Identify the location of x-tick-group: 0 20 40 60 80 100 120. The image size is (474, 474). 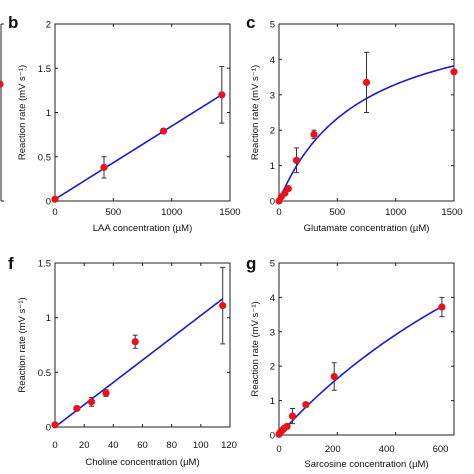
(144, 445).